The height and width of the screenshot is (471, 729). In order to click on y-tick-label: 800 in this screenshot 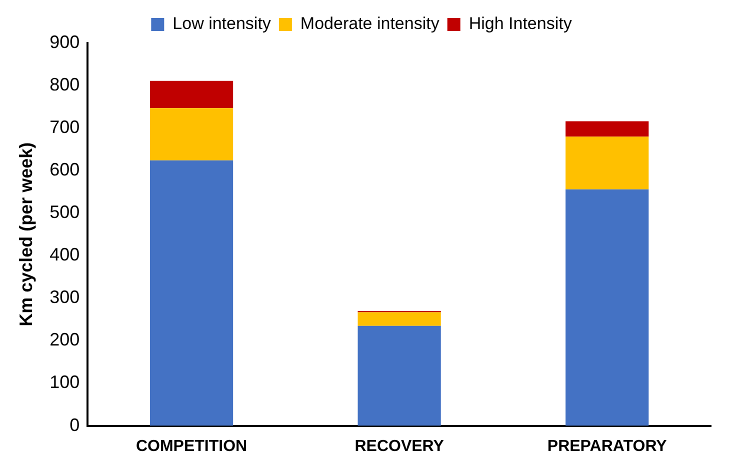, I will do `click(65, 84)`.